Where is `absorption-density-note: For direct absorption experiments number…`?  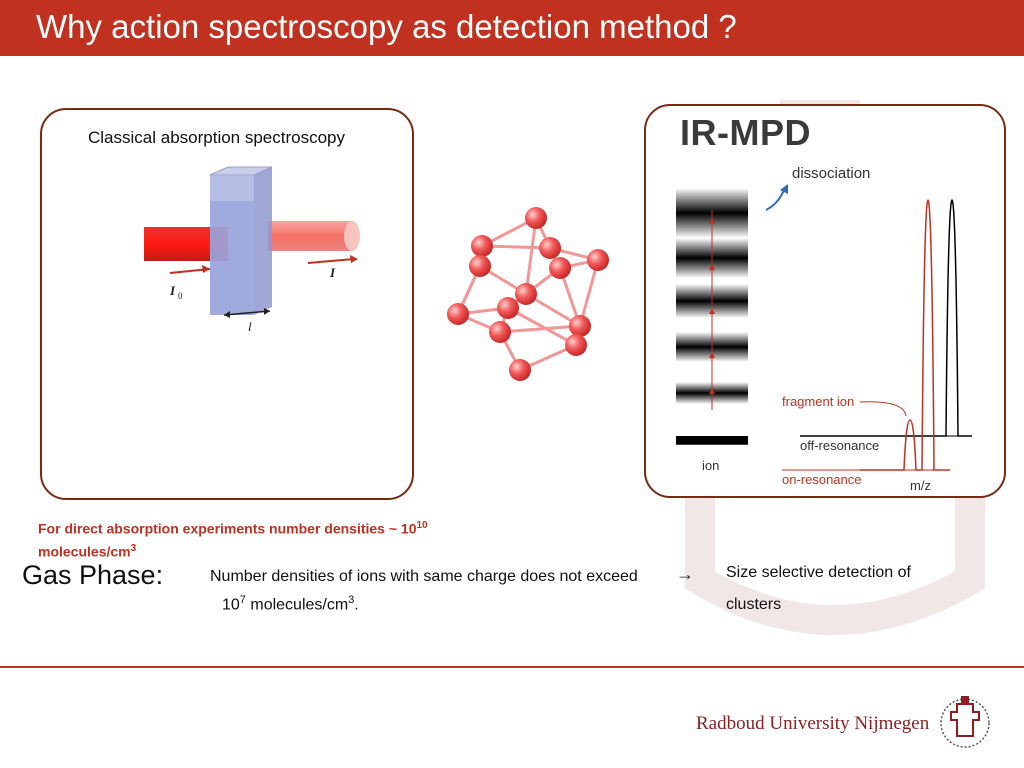
absorption-density-note: For direct absorption experiments number… is located at coordinates (233, 540).